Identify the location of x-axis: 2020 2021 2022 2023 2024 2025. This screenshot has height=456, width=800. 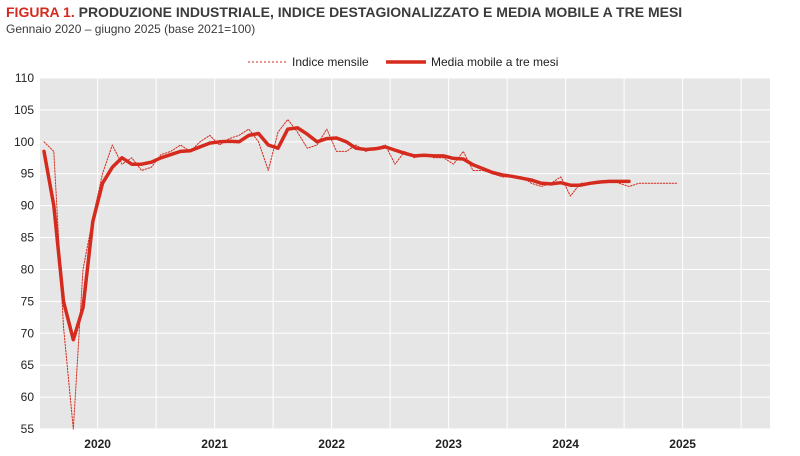
(390, 444).